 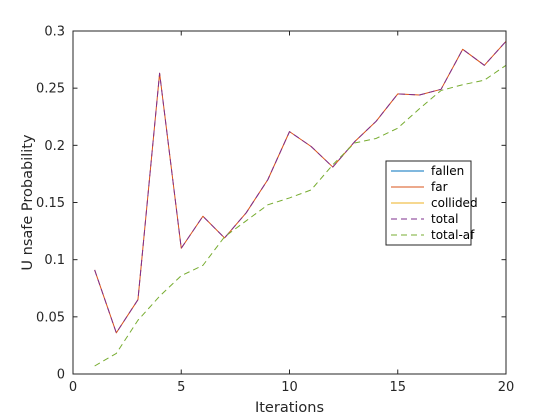 I want to click on y-tick-label: 0.1, so click(x=54, y=260).